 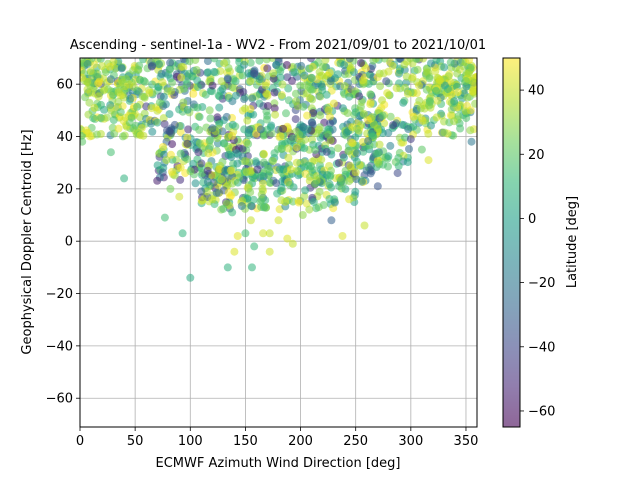 I want to click on colorbar-frame, so click(x=511, y=242).